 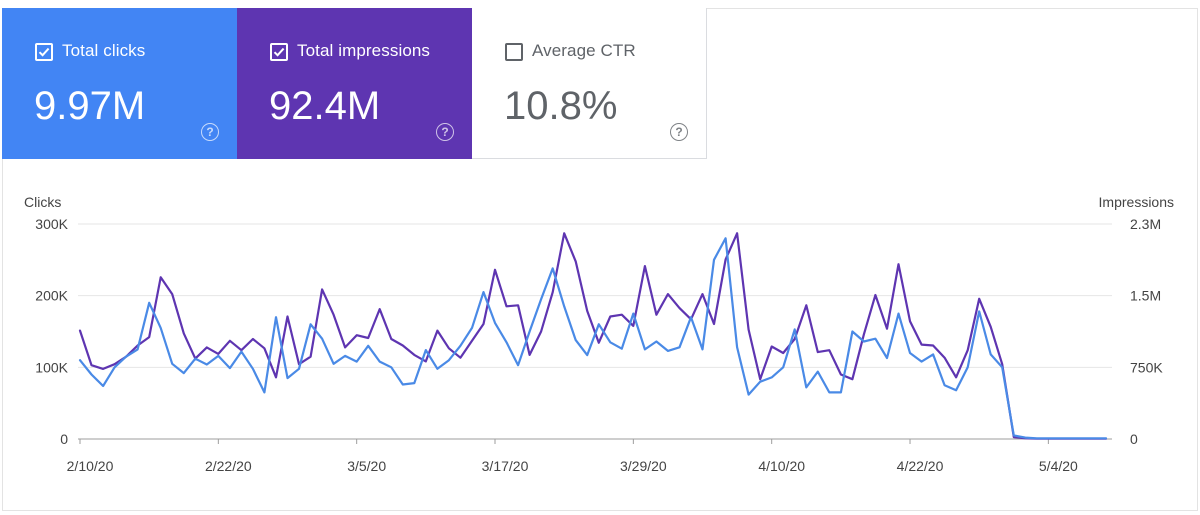 What do you see at coordinates (561, 106) in the screenshot?
I see `average-ctr-value: 10.8%` at bounding box center [561, 106].